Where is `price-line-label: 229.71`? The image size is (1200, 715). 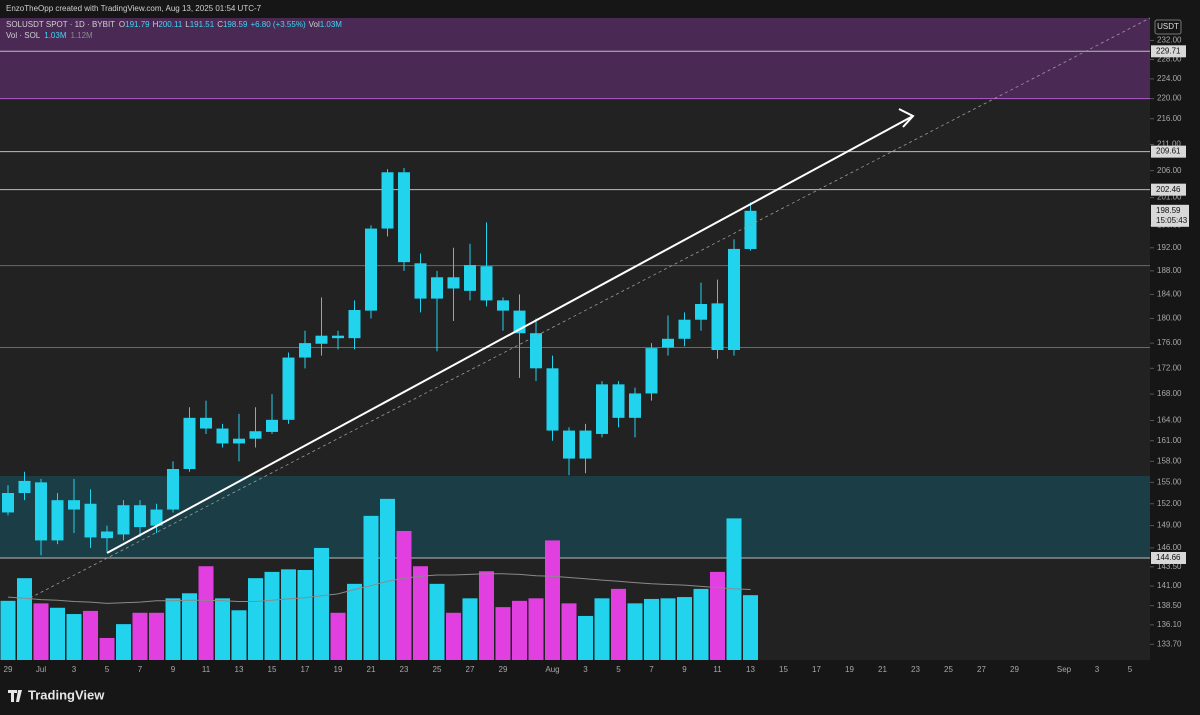 price-line-label: 229.71 is located at coordinates (1168, 50).